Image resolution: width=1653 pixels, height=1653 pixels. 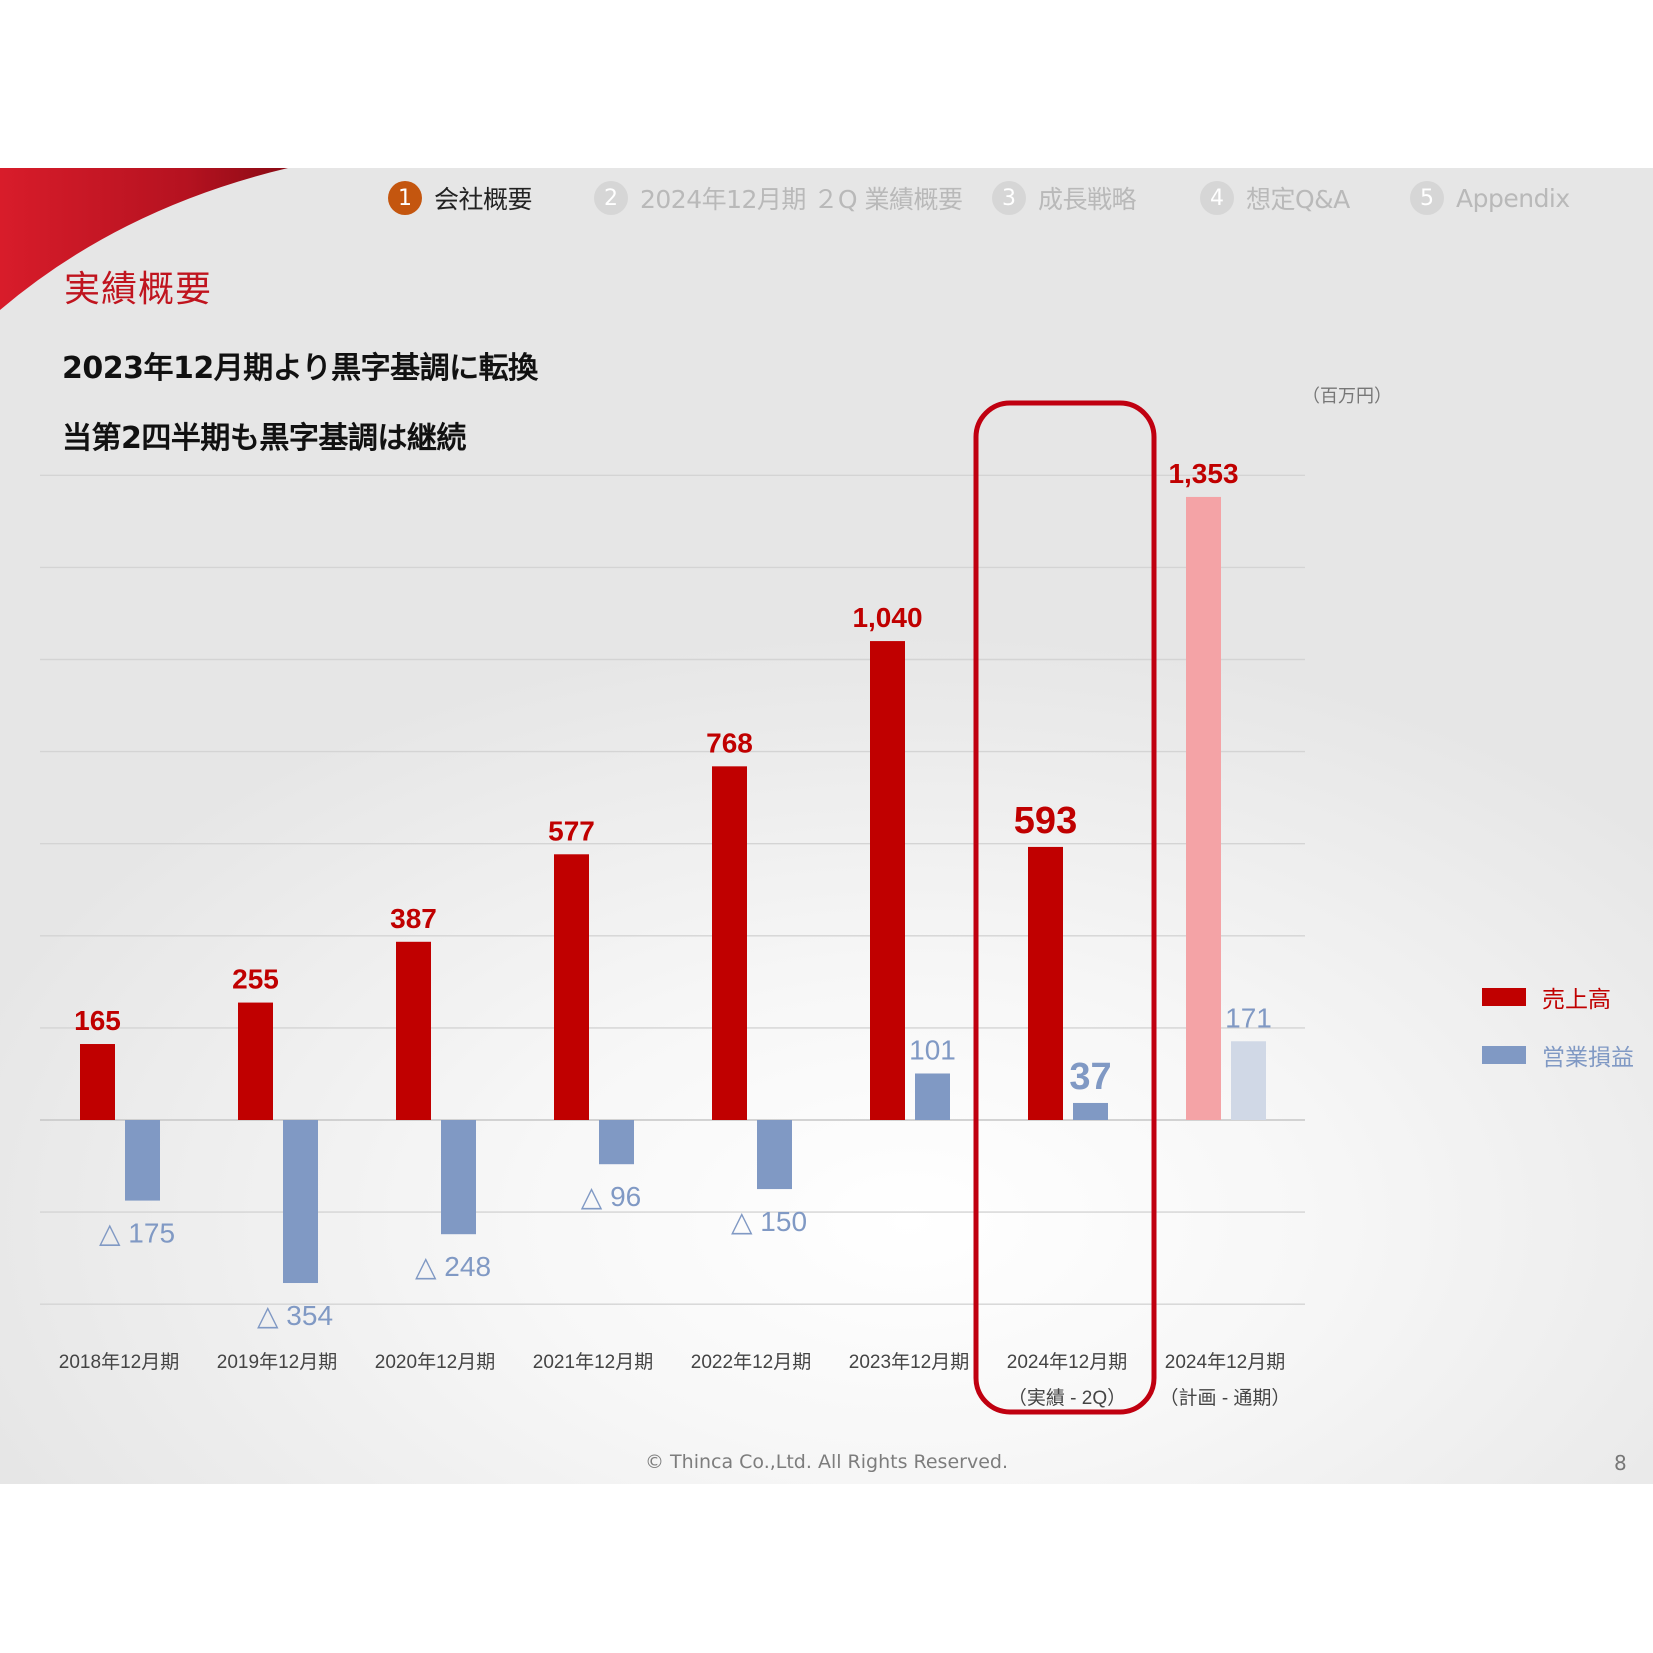 I want to click on nav-item-4: 4 想定Q&A, so click(x=1275, y=198).